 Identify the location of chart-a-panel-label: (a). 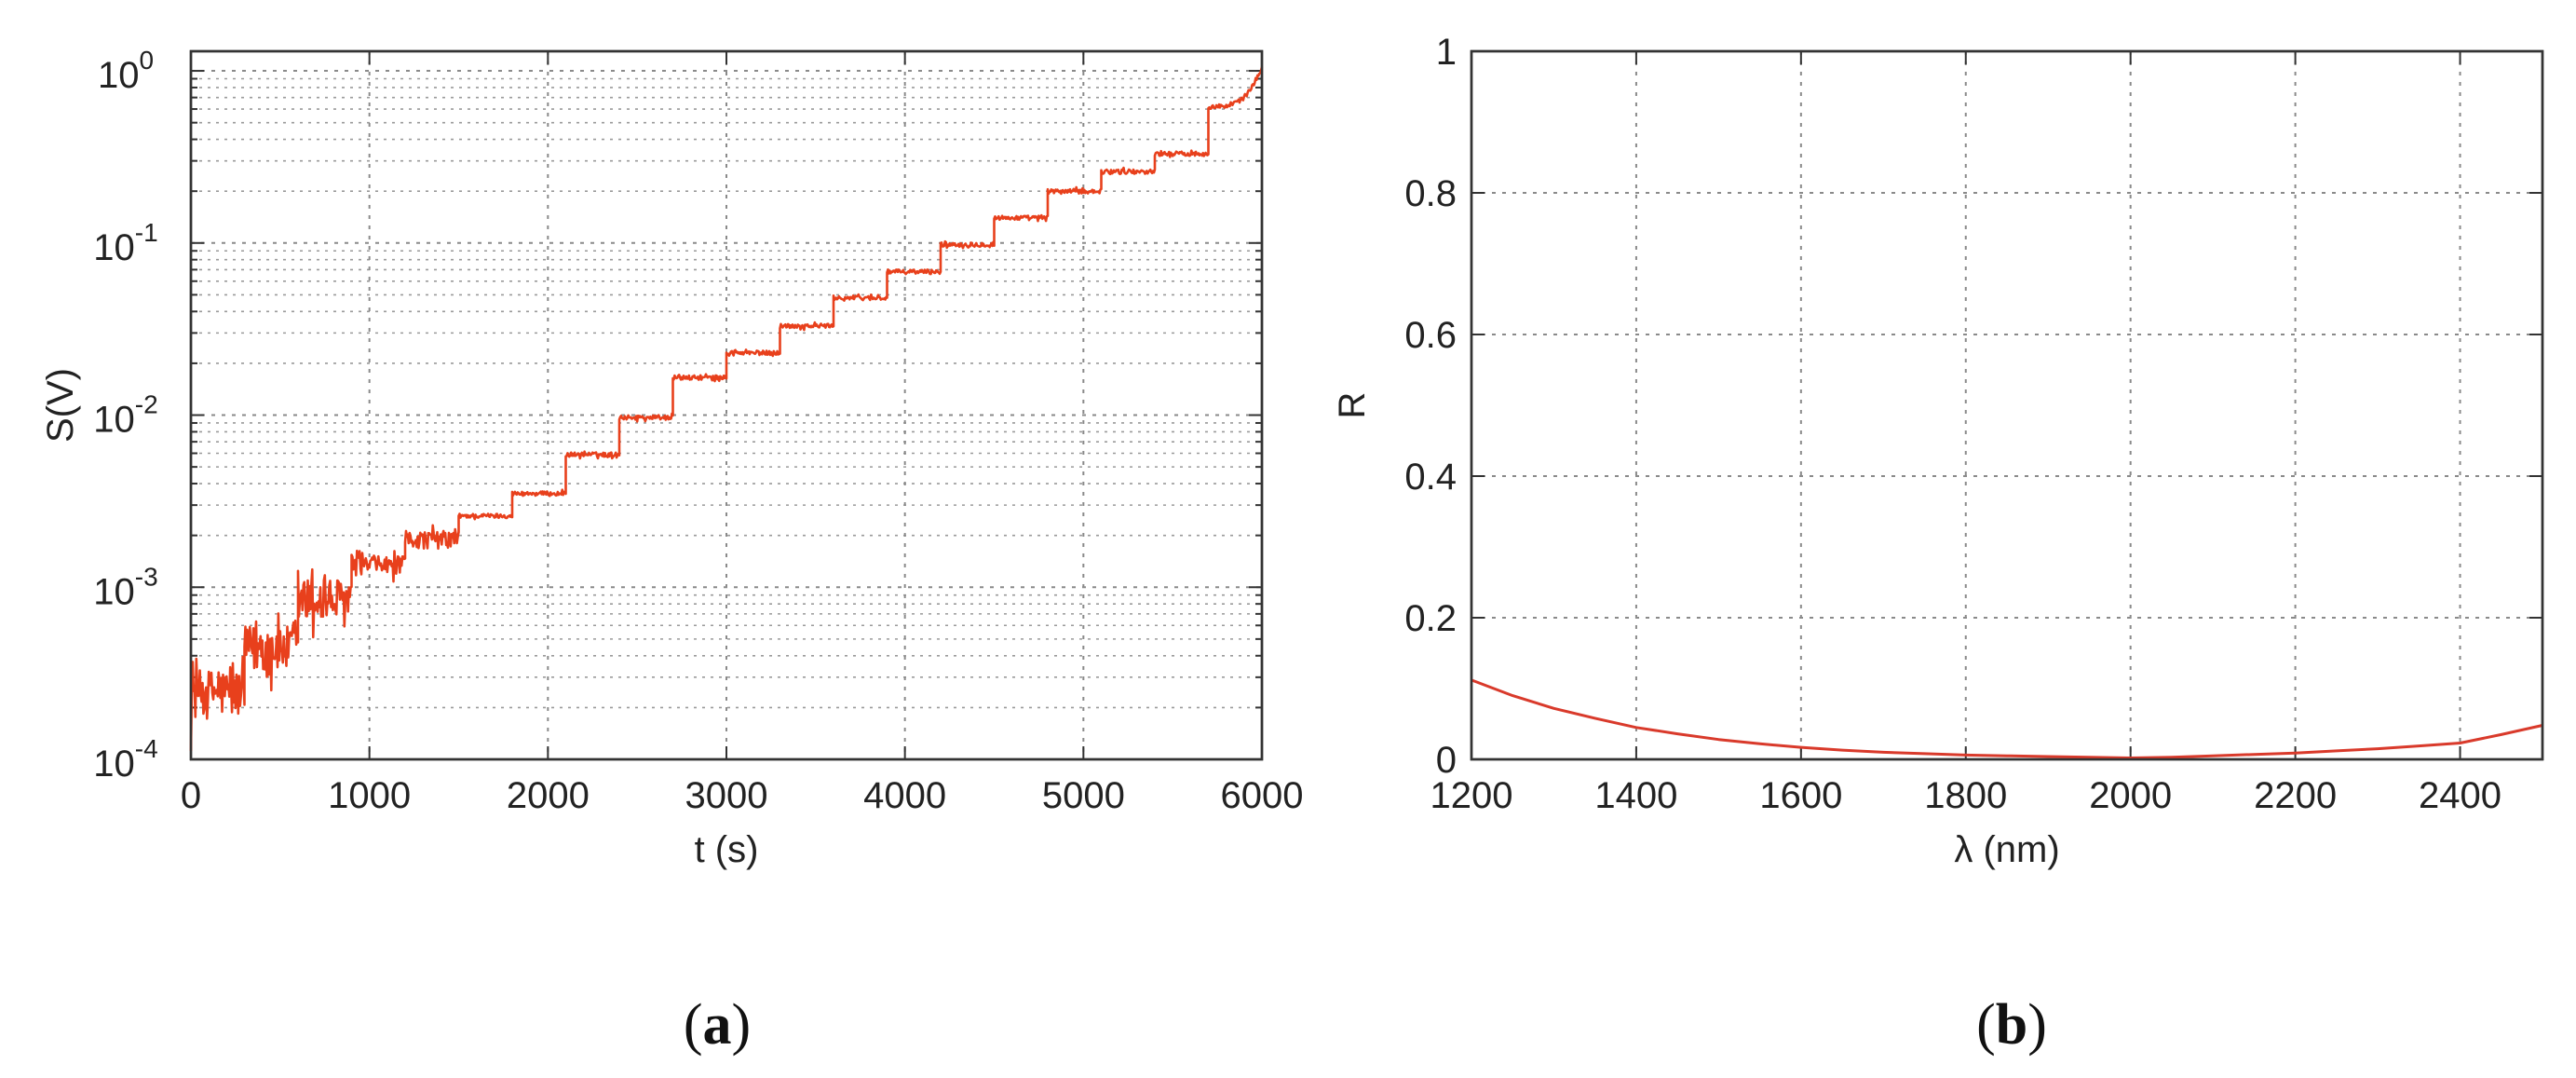
(717, 1025).